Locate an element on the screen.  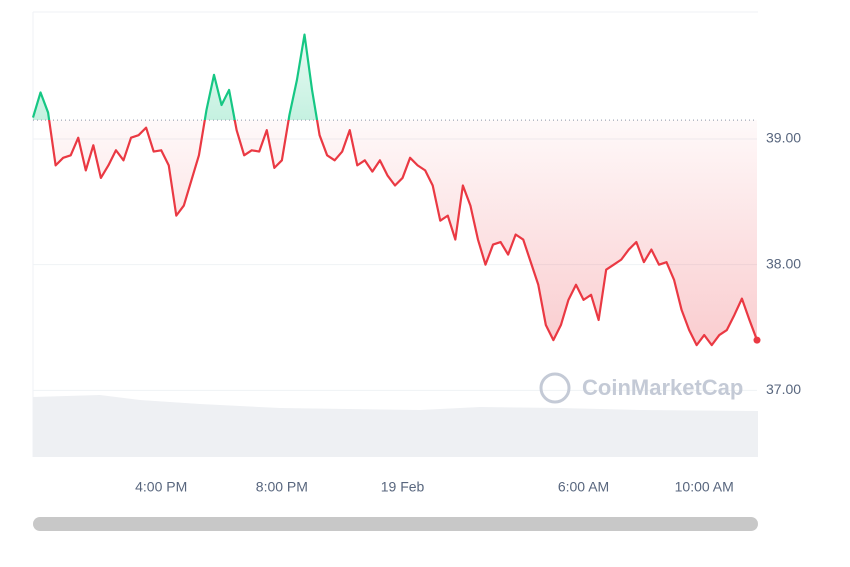
y-tick-label: 38.00 is located at coordinates (783, 263).